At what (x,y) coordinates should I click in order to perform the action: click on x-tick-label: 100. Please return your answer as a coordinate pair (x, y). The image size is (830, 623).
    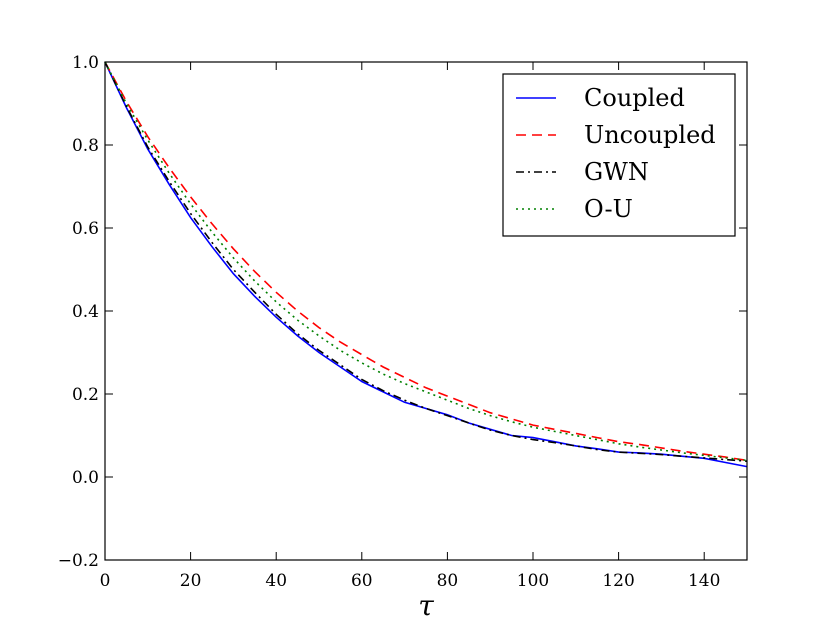
    Looking at the image, I should click on (533, 581).